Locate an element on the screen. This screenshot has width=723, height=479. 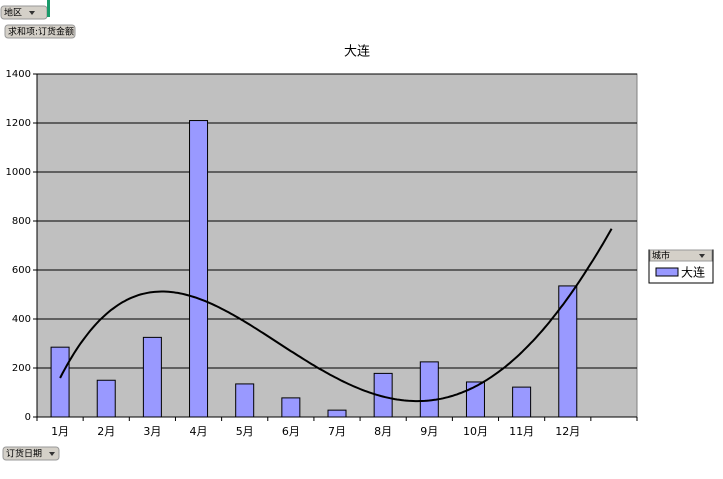
category-field: 订货日期 is located at coordinates (24, 454).